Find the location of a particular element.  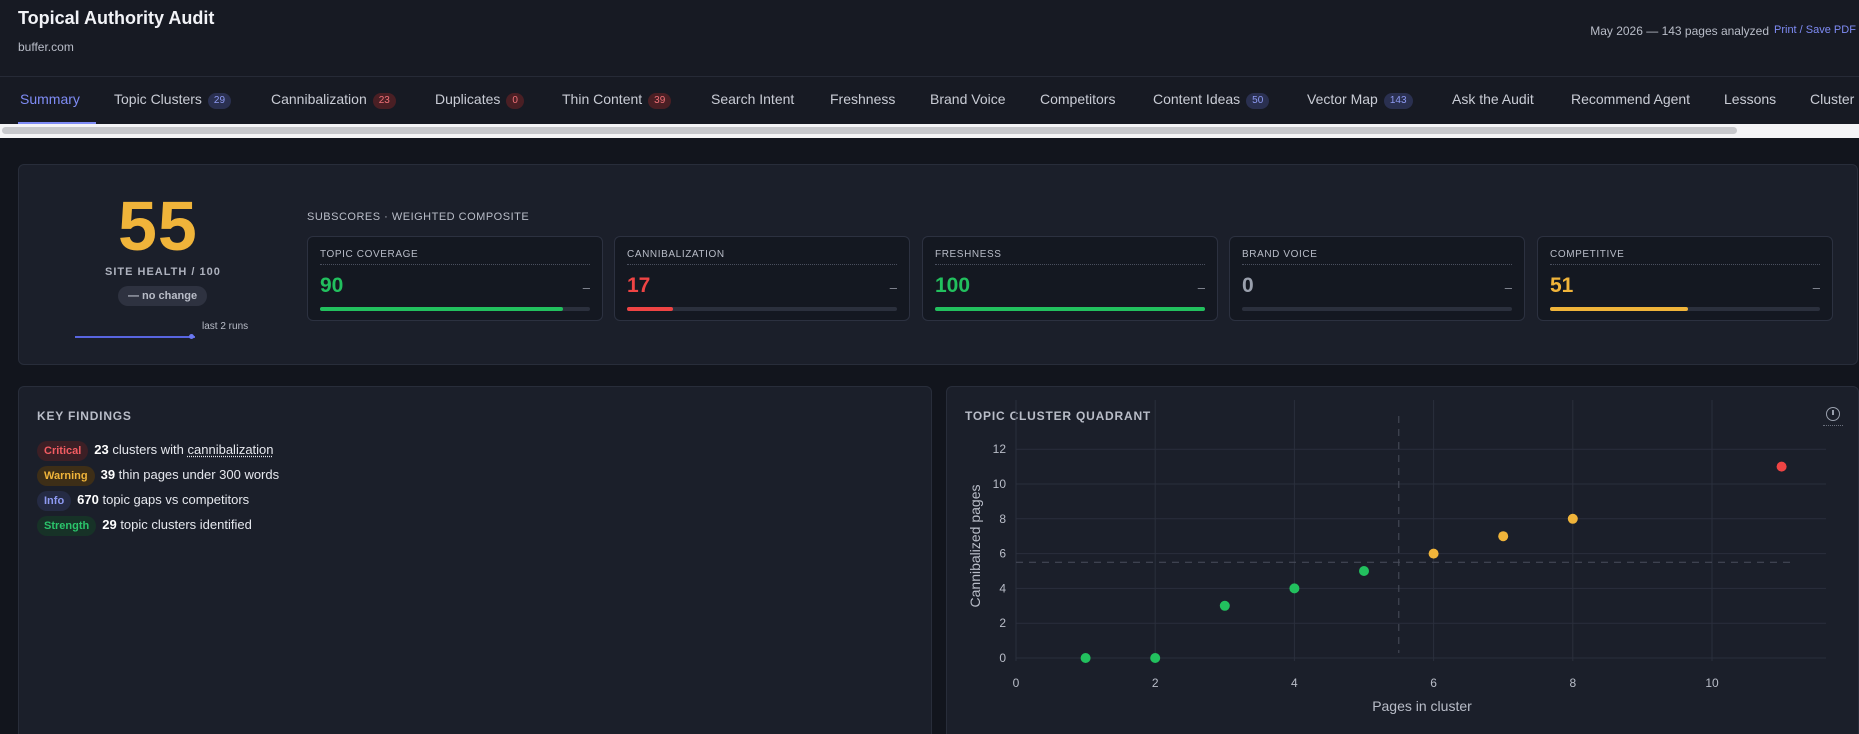

subscore-value: 0 is located at coordinates (1248, 285).